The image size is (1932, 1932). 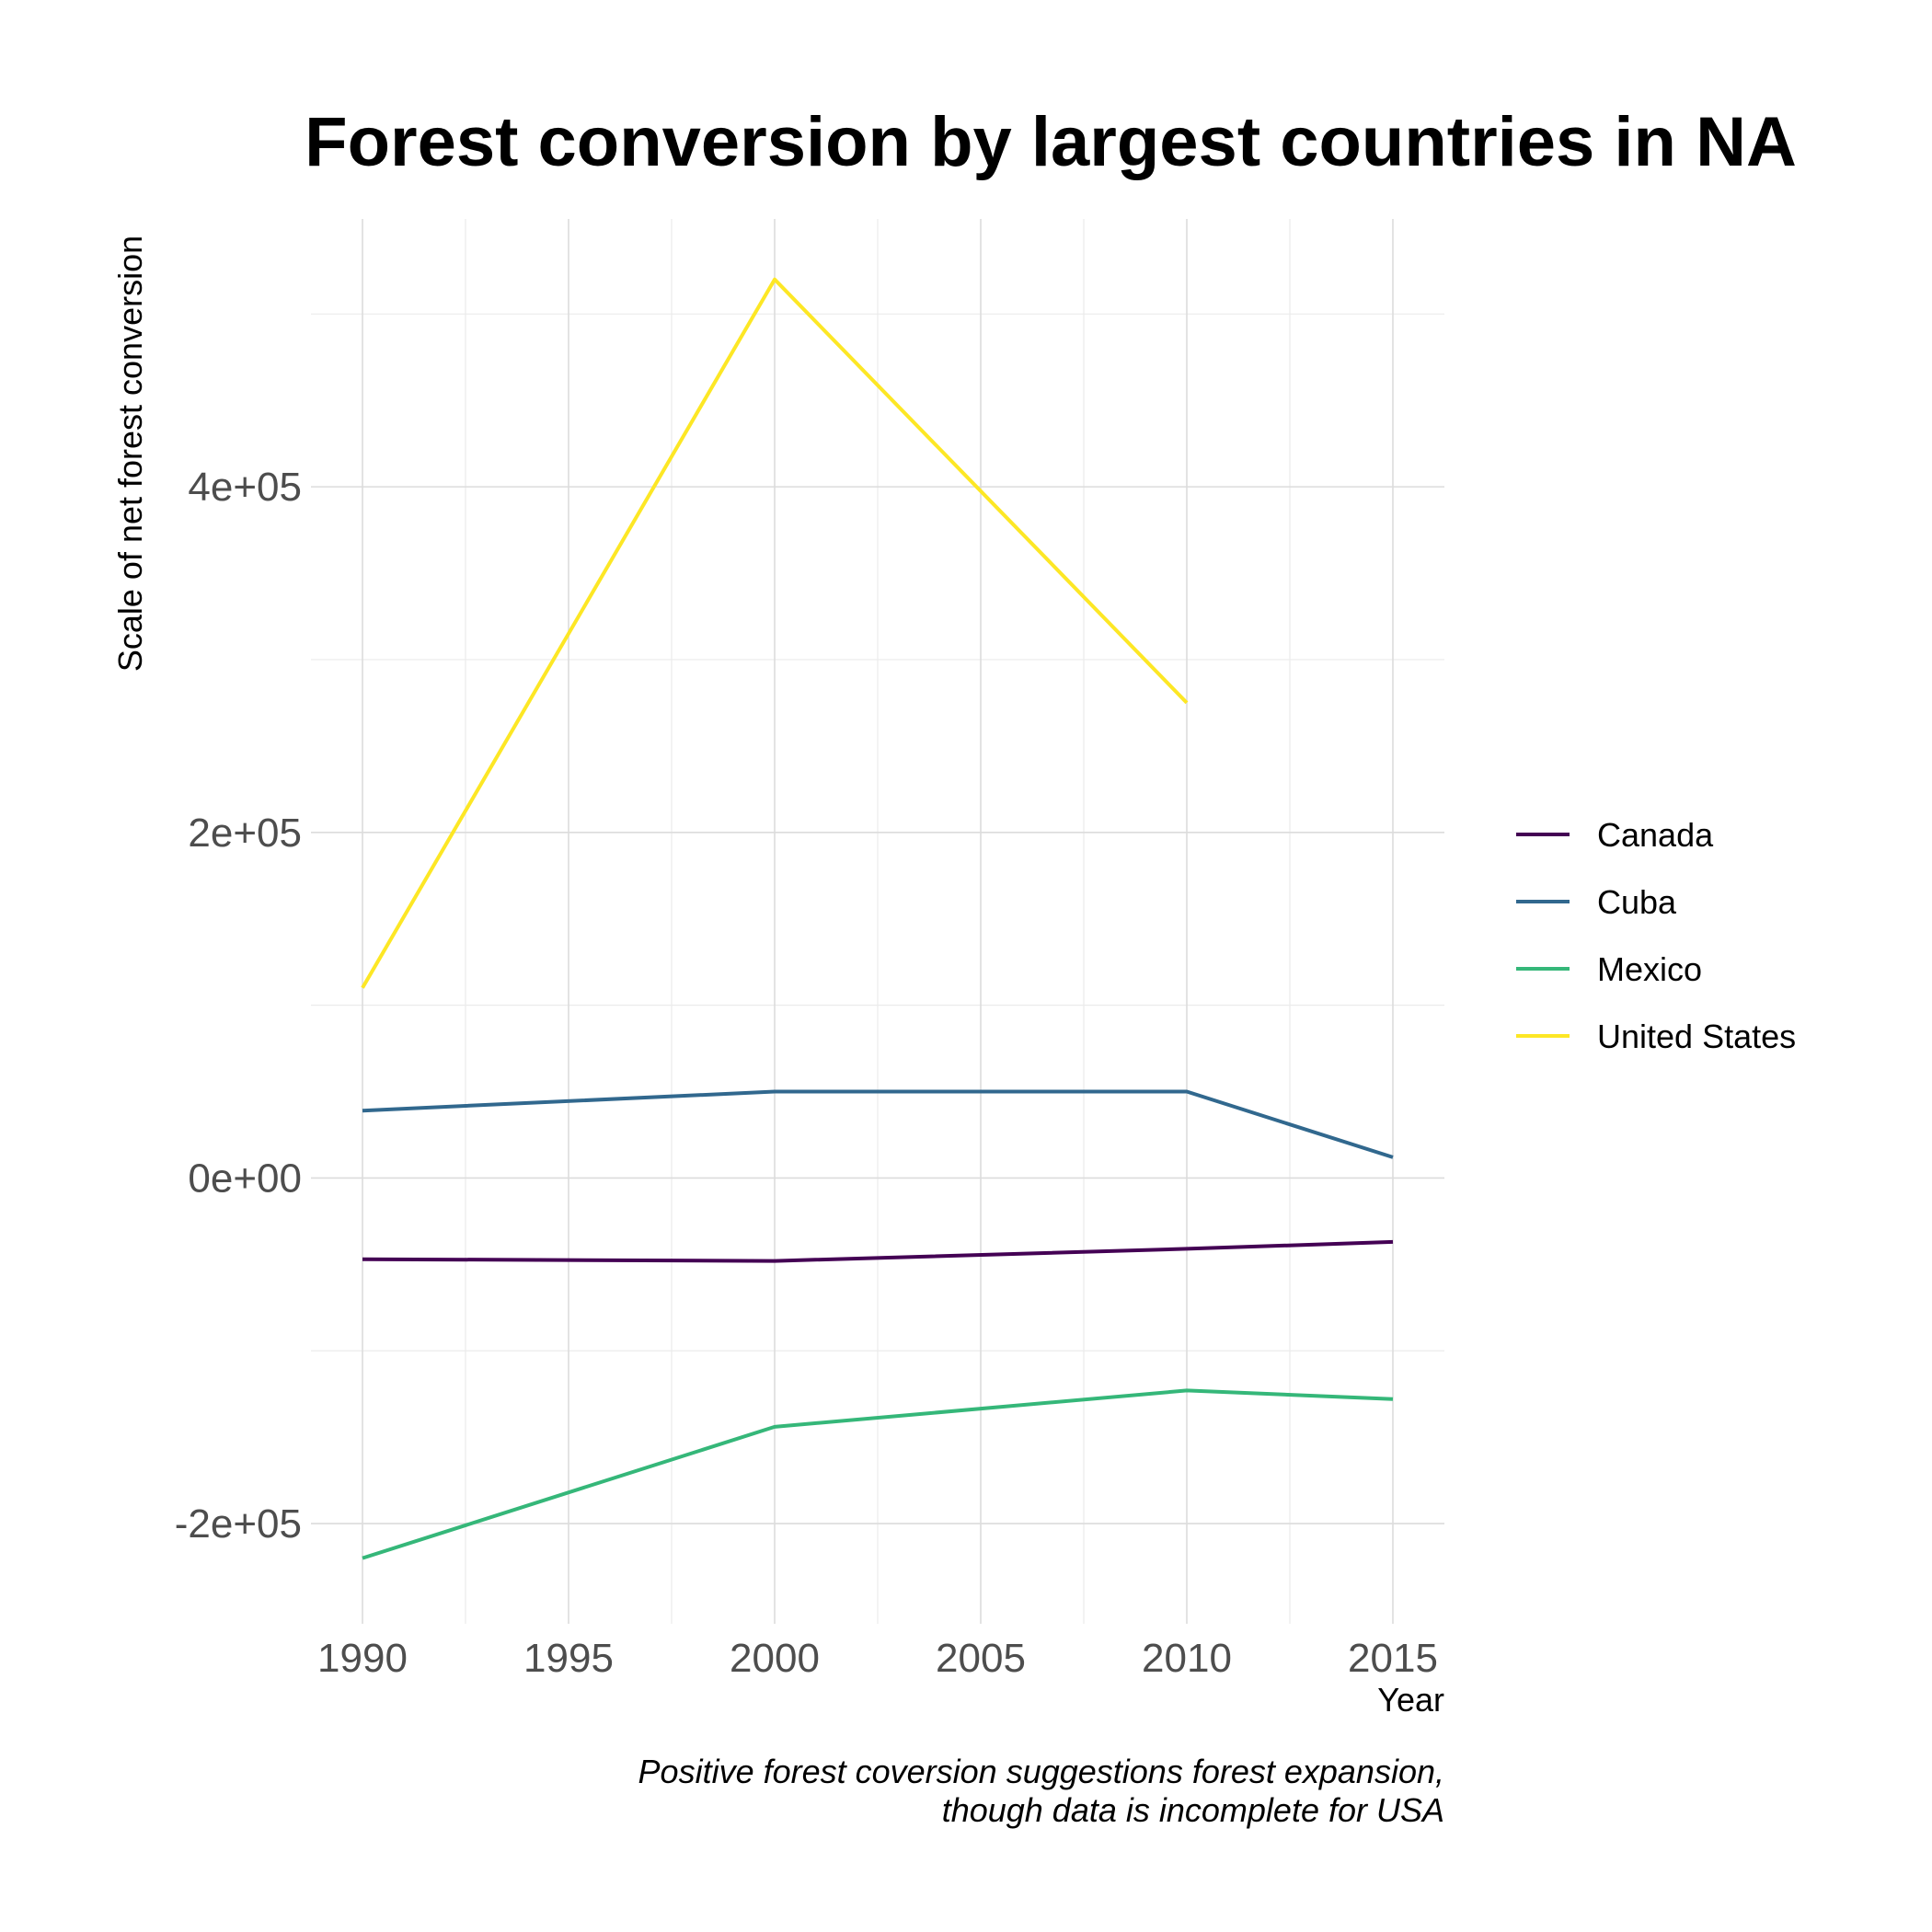 What do you see at coordinates (245, 487) in the screenshot?
I see `y-tick-label: 4e+05` at bounding box center [245, 487].